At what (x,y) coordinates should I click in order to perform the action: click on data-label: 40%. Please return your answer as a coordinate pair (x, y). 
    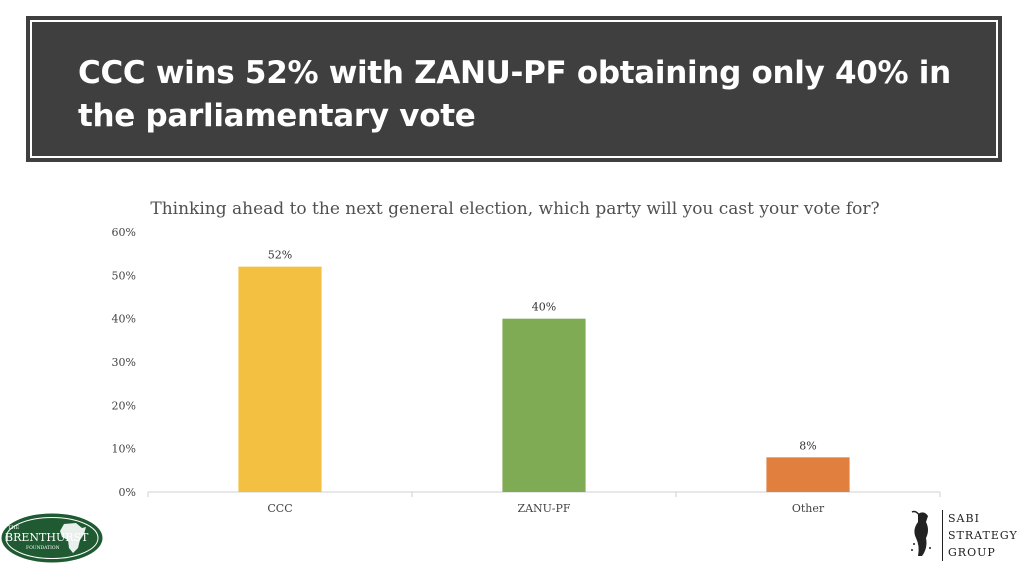
    Looking at the image, I should click on (544, 307).